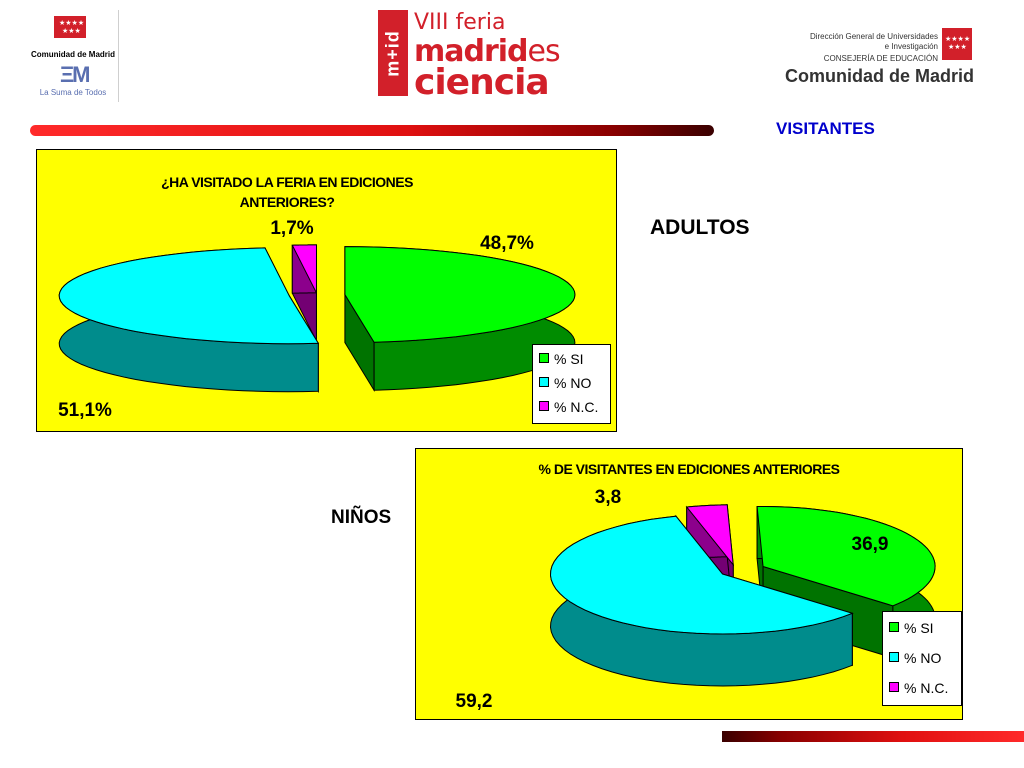  Describe the element at coordinates (73, 92) in the screenshot. I see `logo-left-tagline: La Suma de Todos` at that location.